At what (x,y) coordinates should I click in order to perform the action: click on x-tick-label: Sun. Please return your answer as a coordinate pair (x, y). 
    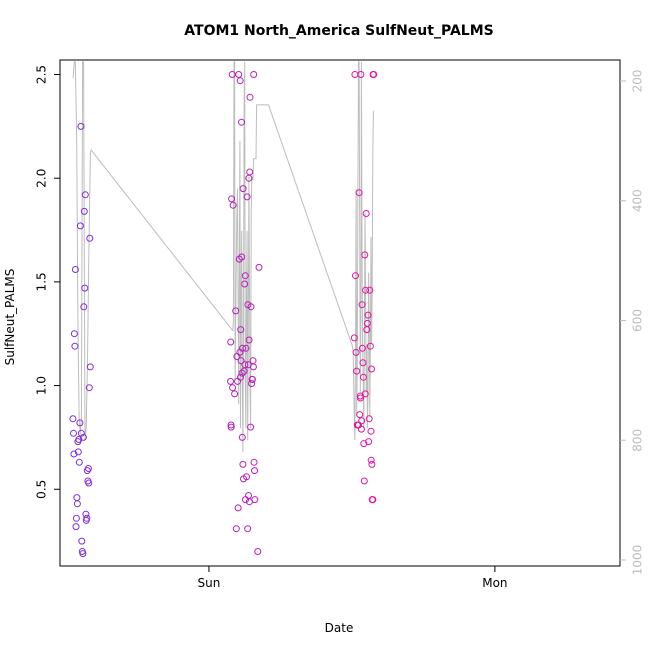
    Looking at the image, I should click on (209, 583).